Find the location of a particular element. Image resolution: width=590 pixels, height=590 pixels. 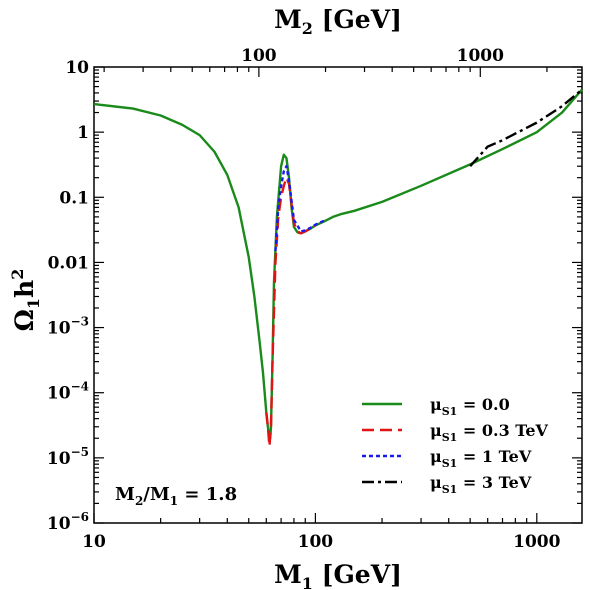

y-tick-label: 10⁻⁶ is located at coordinates (68, 522).